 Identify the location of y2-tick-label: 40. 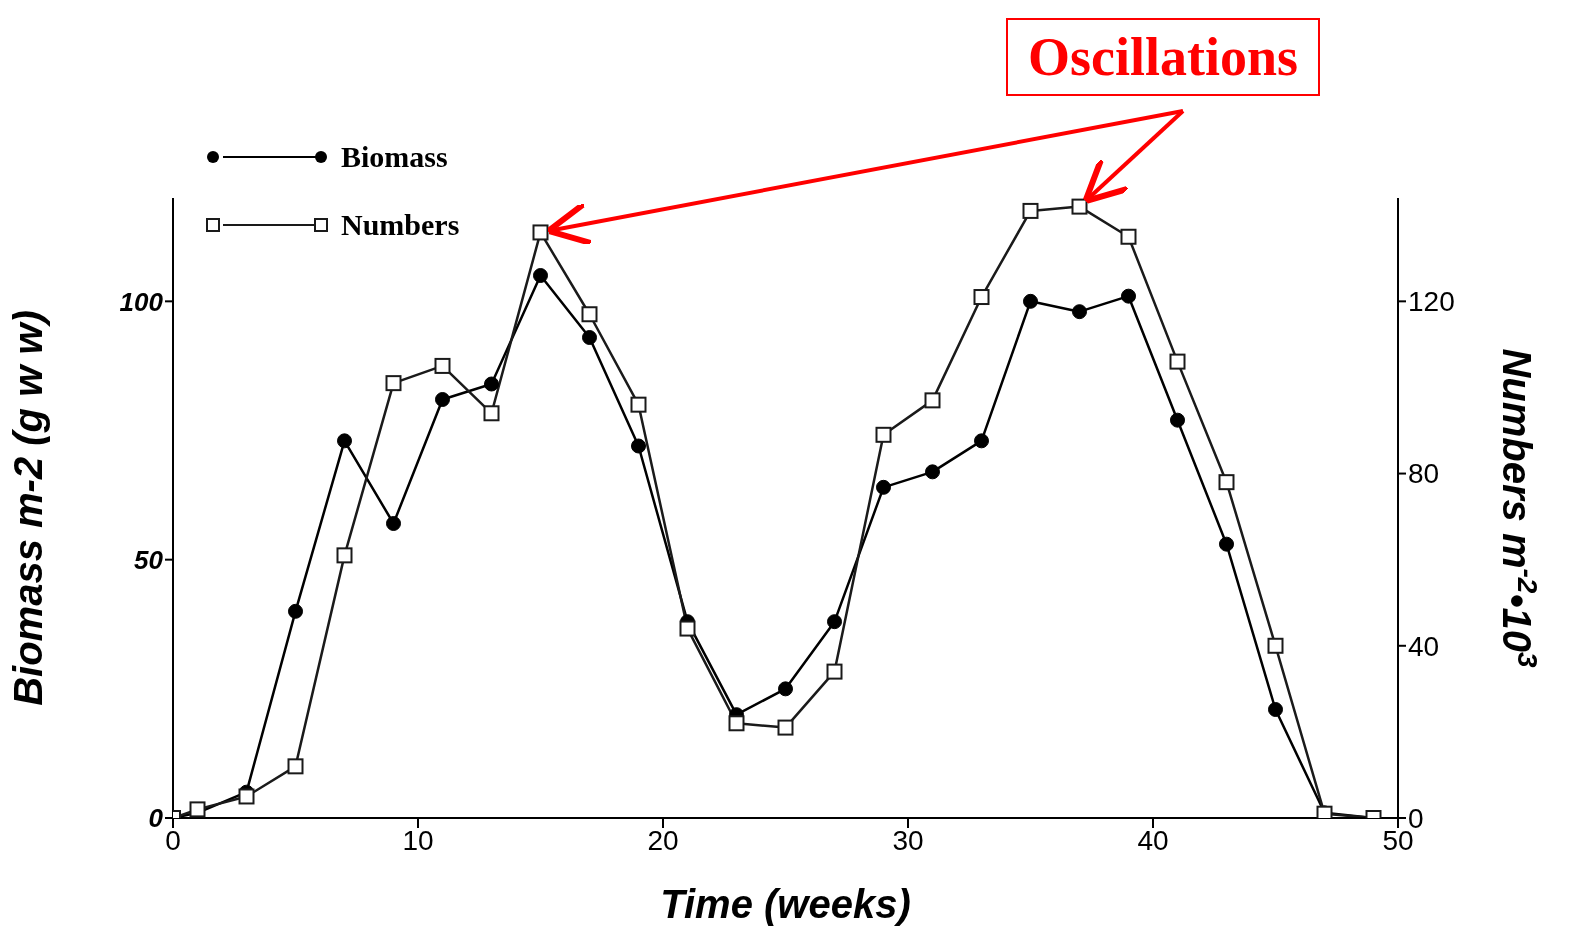
(1424, 646).